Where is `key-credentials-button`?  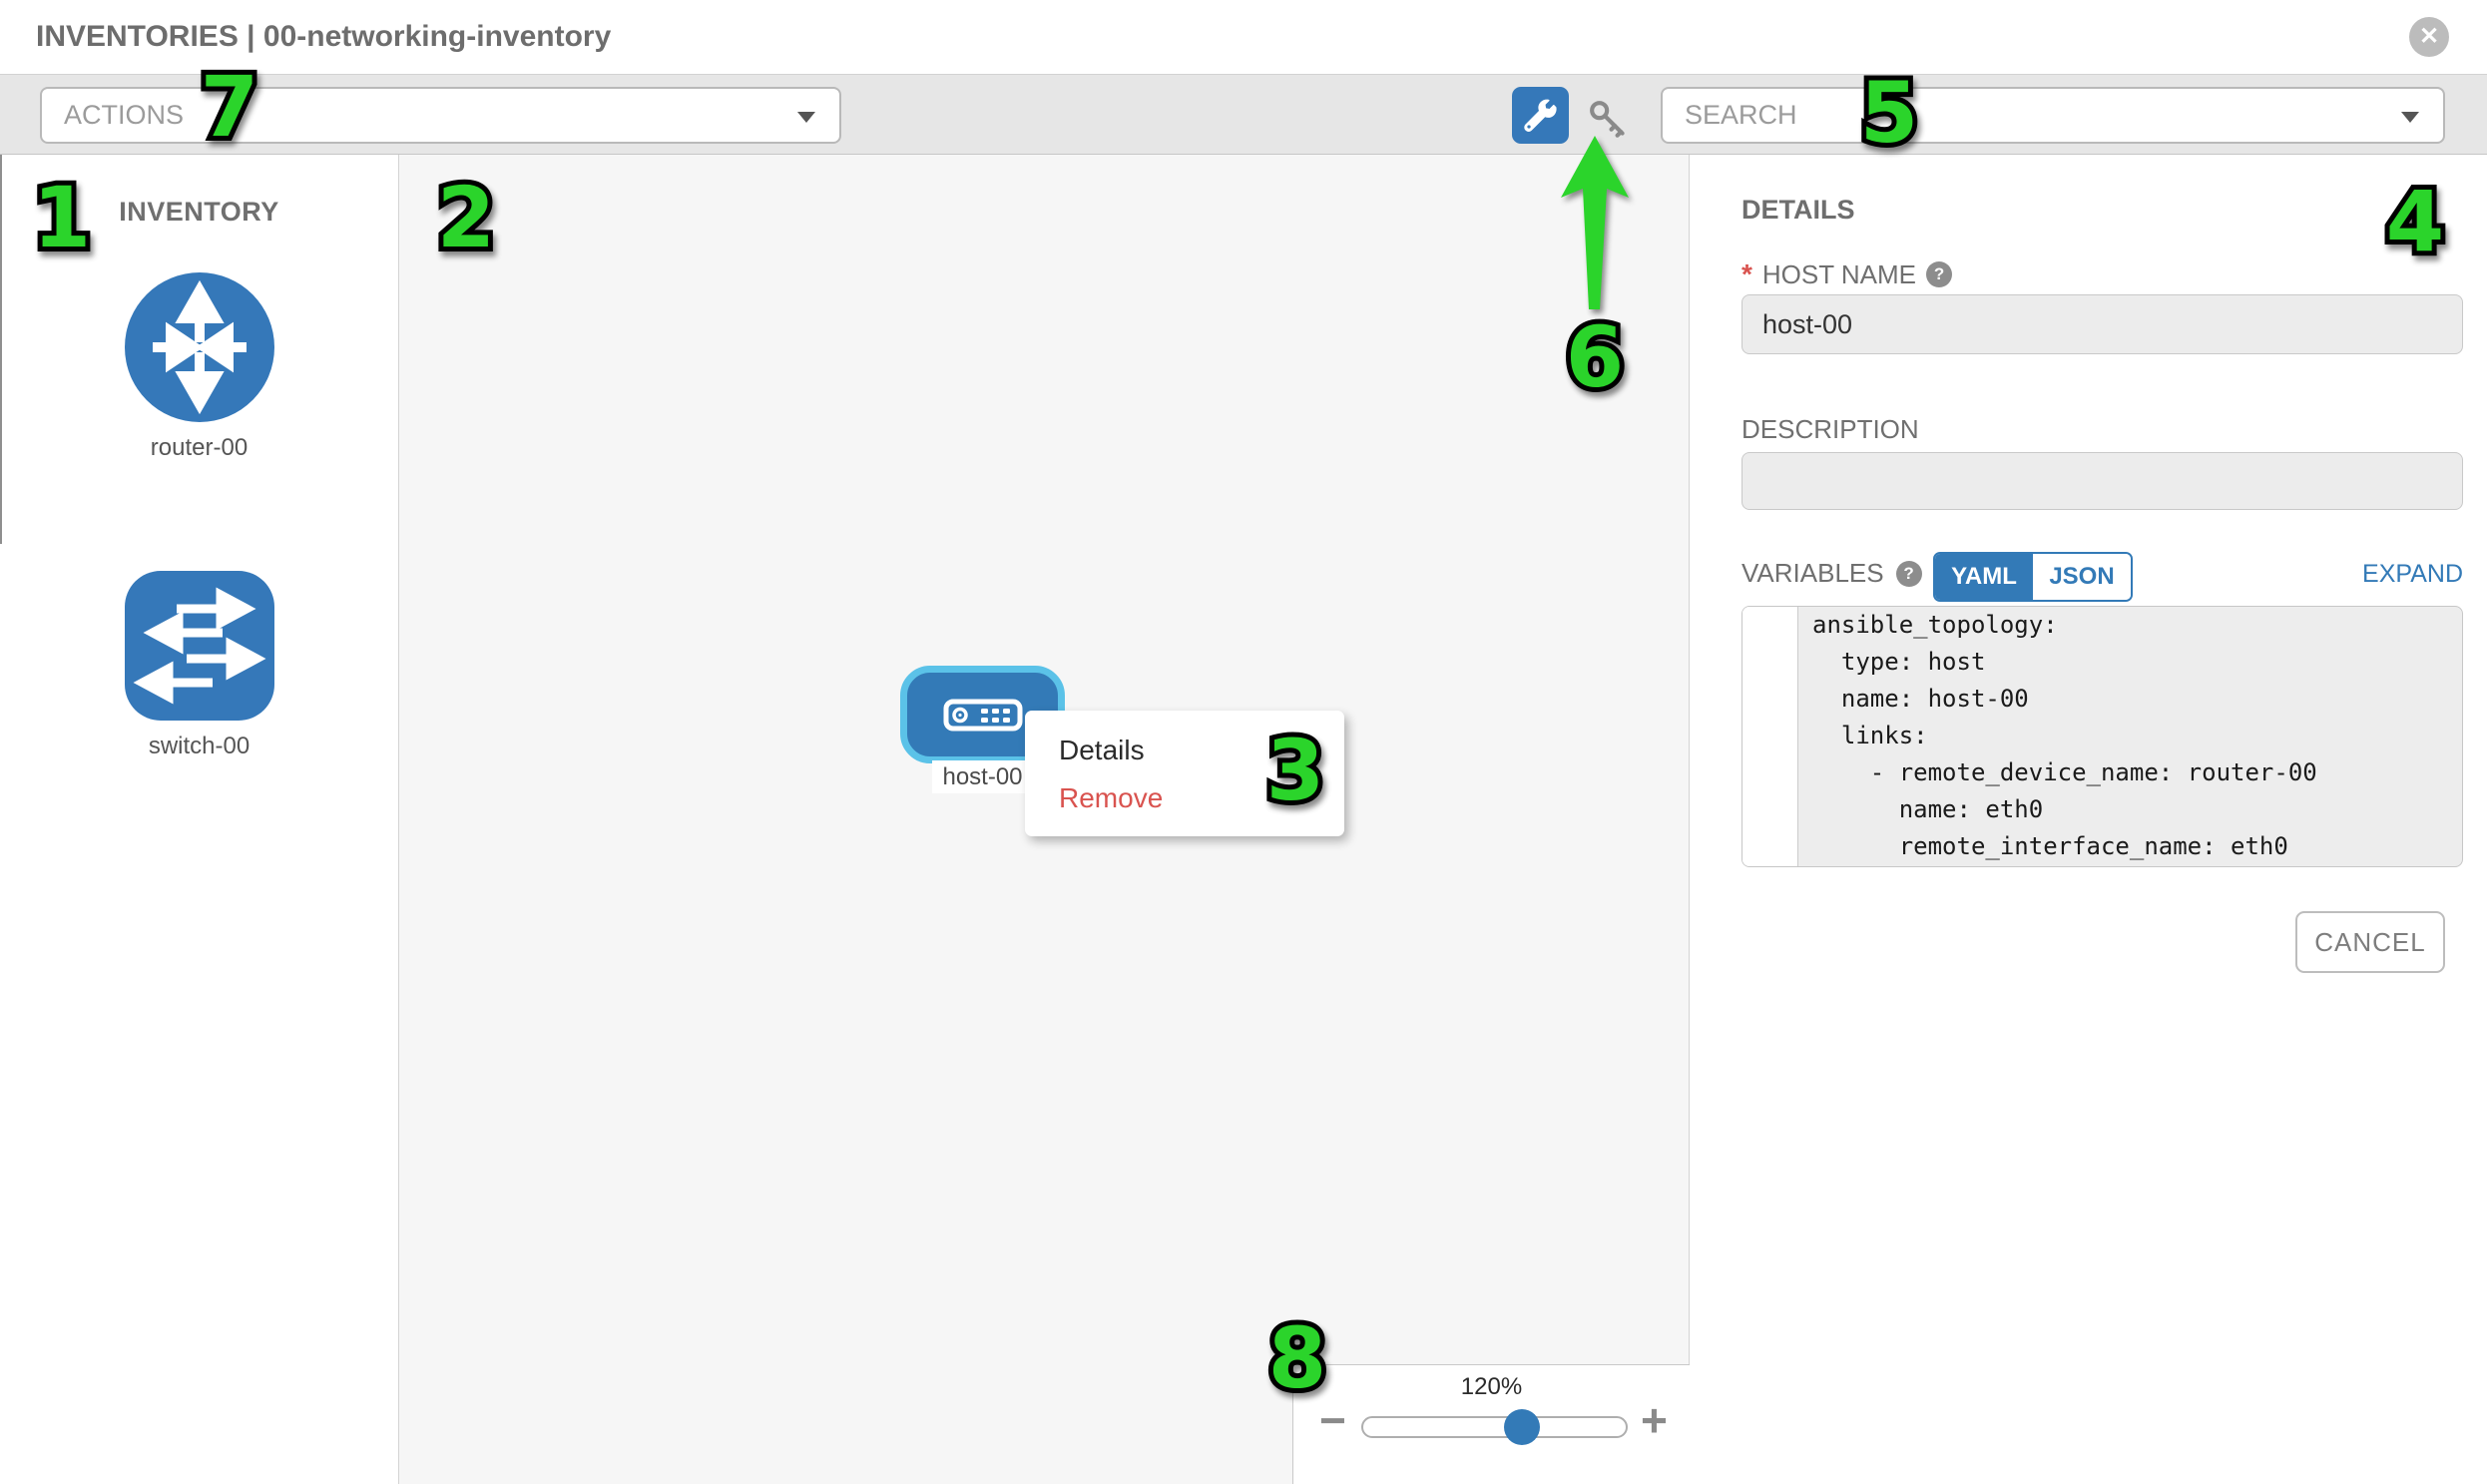 key-credentials-button is located at coordinates (1608, 119).